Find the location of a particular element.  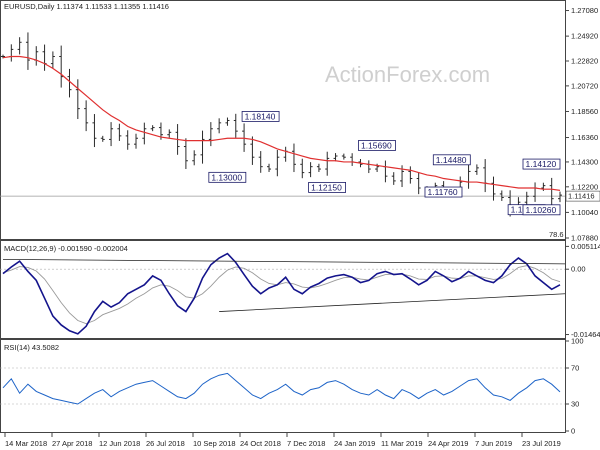

level-annotation: 1.18140 is located at coordinates (260, 116).